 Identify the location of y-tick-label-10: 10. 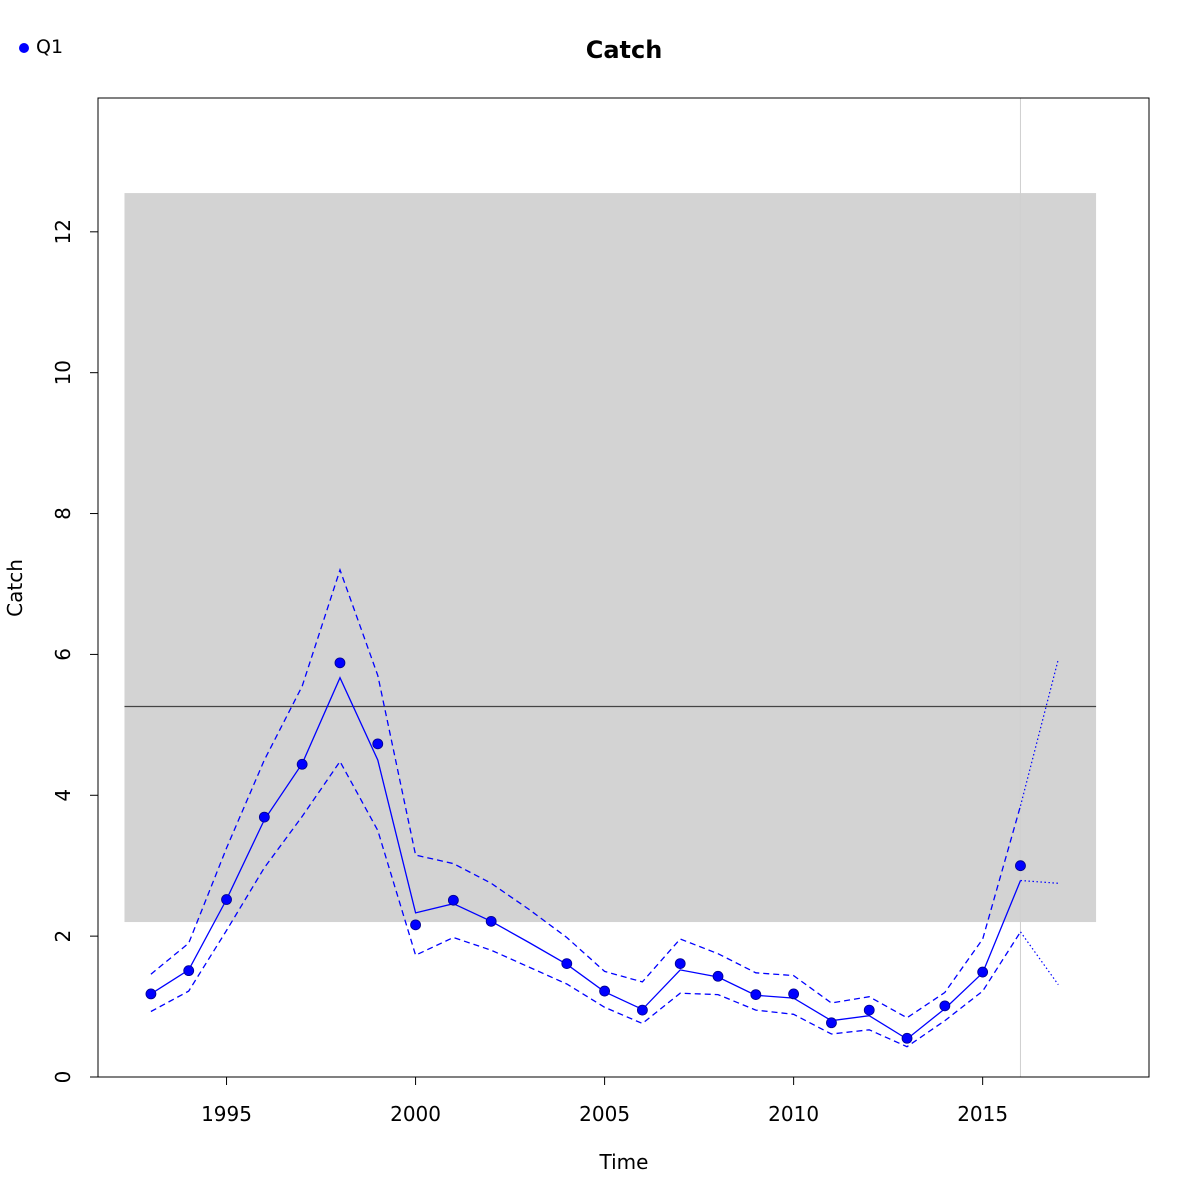
(63, 372).